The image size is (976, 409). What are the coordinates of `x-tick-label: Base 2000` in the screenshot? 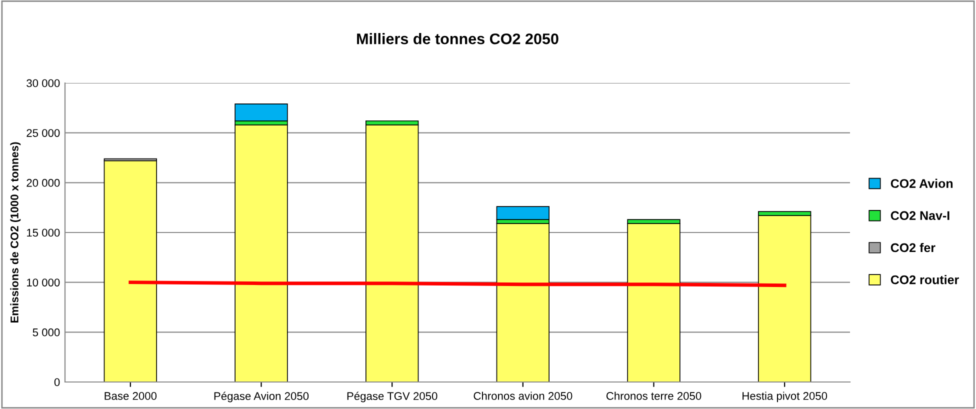 It's located at (130, 396).